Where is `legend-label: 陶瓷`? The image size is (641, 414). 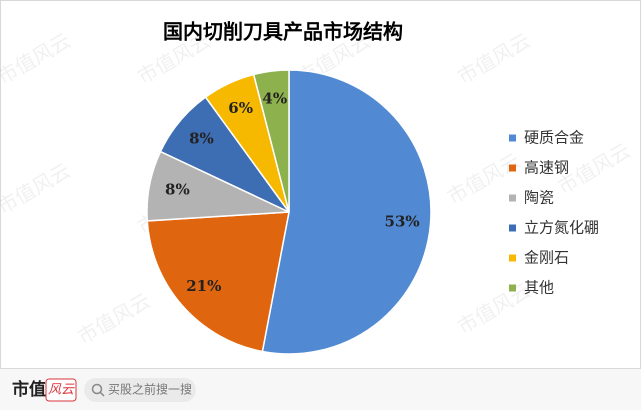
legend-label: 陶瓷 is located at coordinates (539, 198).